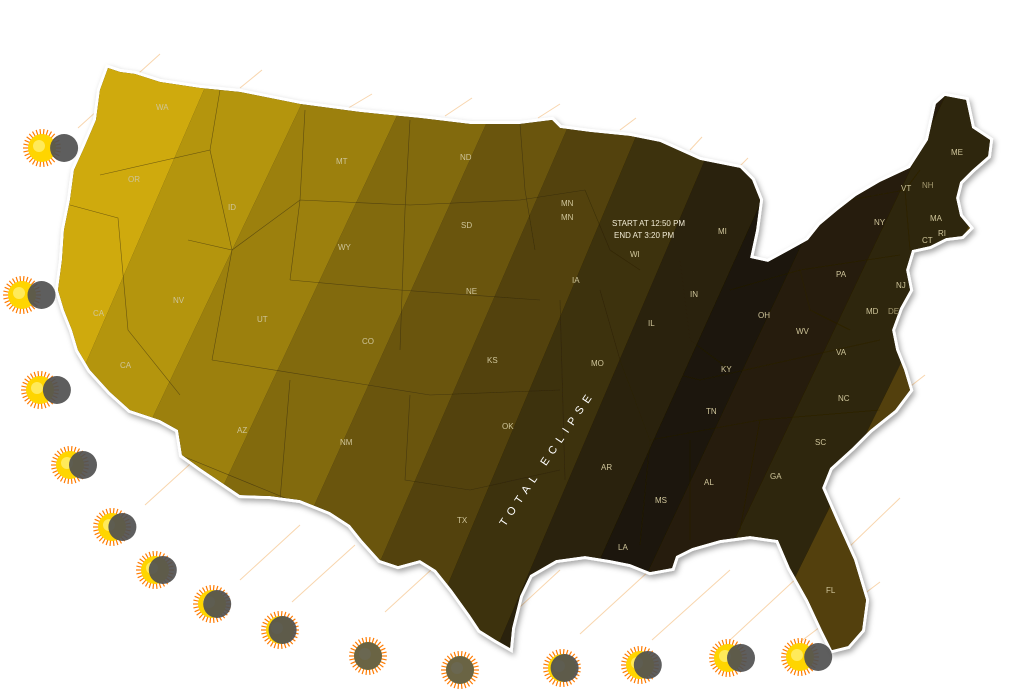  I want to click on state-label-il: IL, so click(651, 323).